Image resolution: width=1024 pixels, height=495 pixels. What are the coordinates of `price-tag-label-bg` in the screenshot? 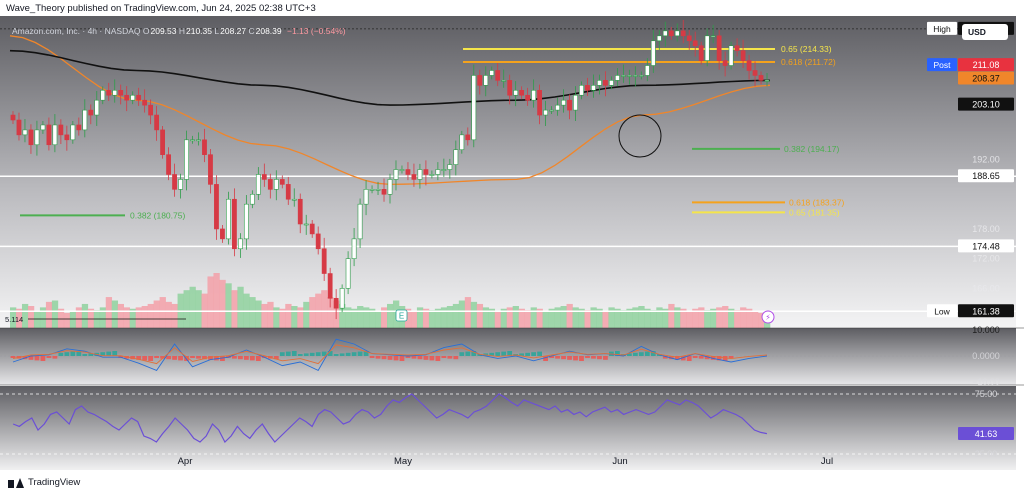 It's located at (942, 28).